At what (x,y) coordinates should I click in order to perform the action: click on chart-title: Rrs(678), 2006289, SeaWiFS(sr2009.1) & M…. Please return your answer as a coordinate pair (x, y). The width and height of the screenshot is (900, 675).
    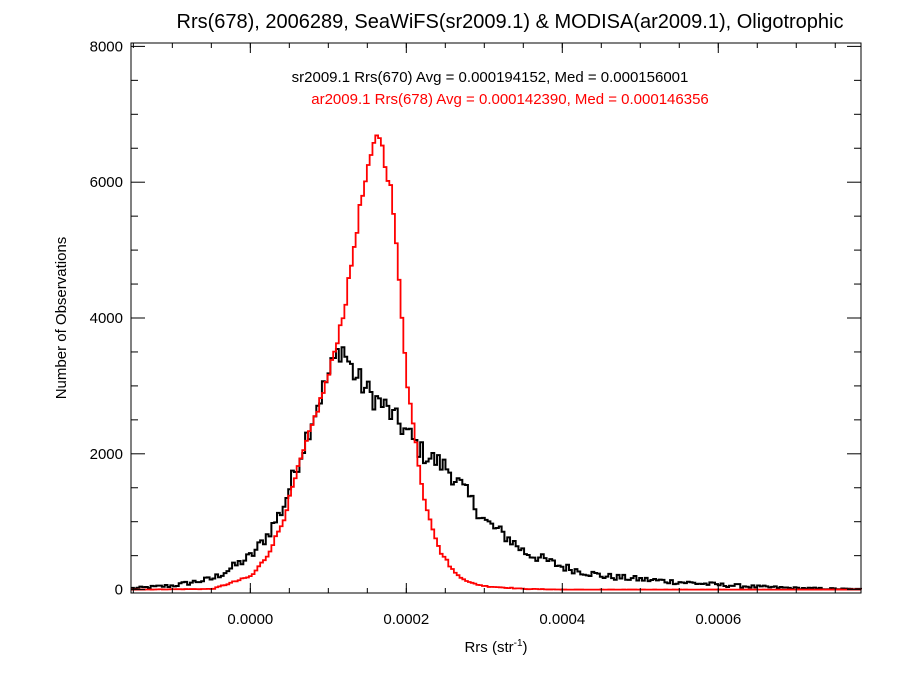
    Looking at the image, I should click on (510, 22).